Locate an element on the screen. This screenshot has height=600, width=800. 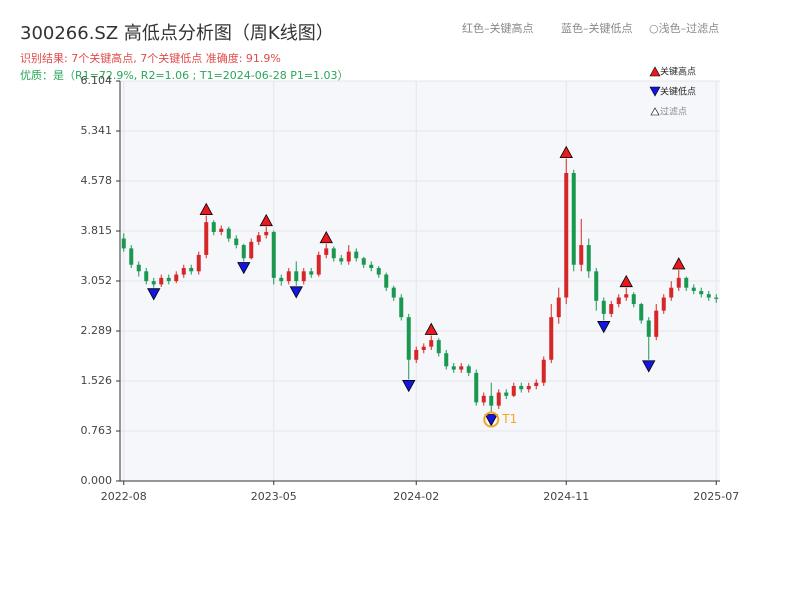
y-tick-label: 1.526 is located at coordinates (97, 380).